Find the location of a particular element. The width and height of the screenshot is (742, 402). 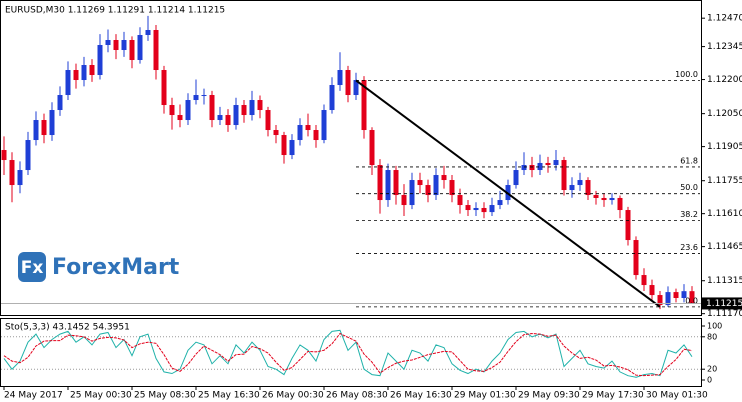

fibo-label: 23.6 is located at coordinates (689, 247).